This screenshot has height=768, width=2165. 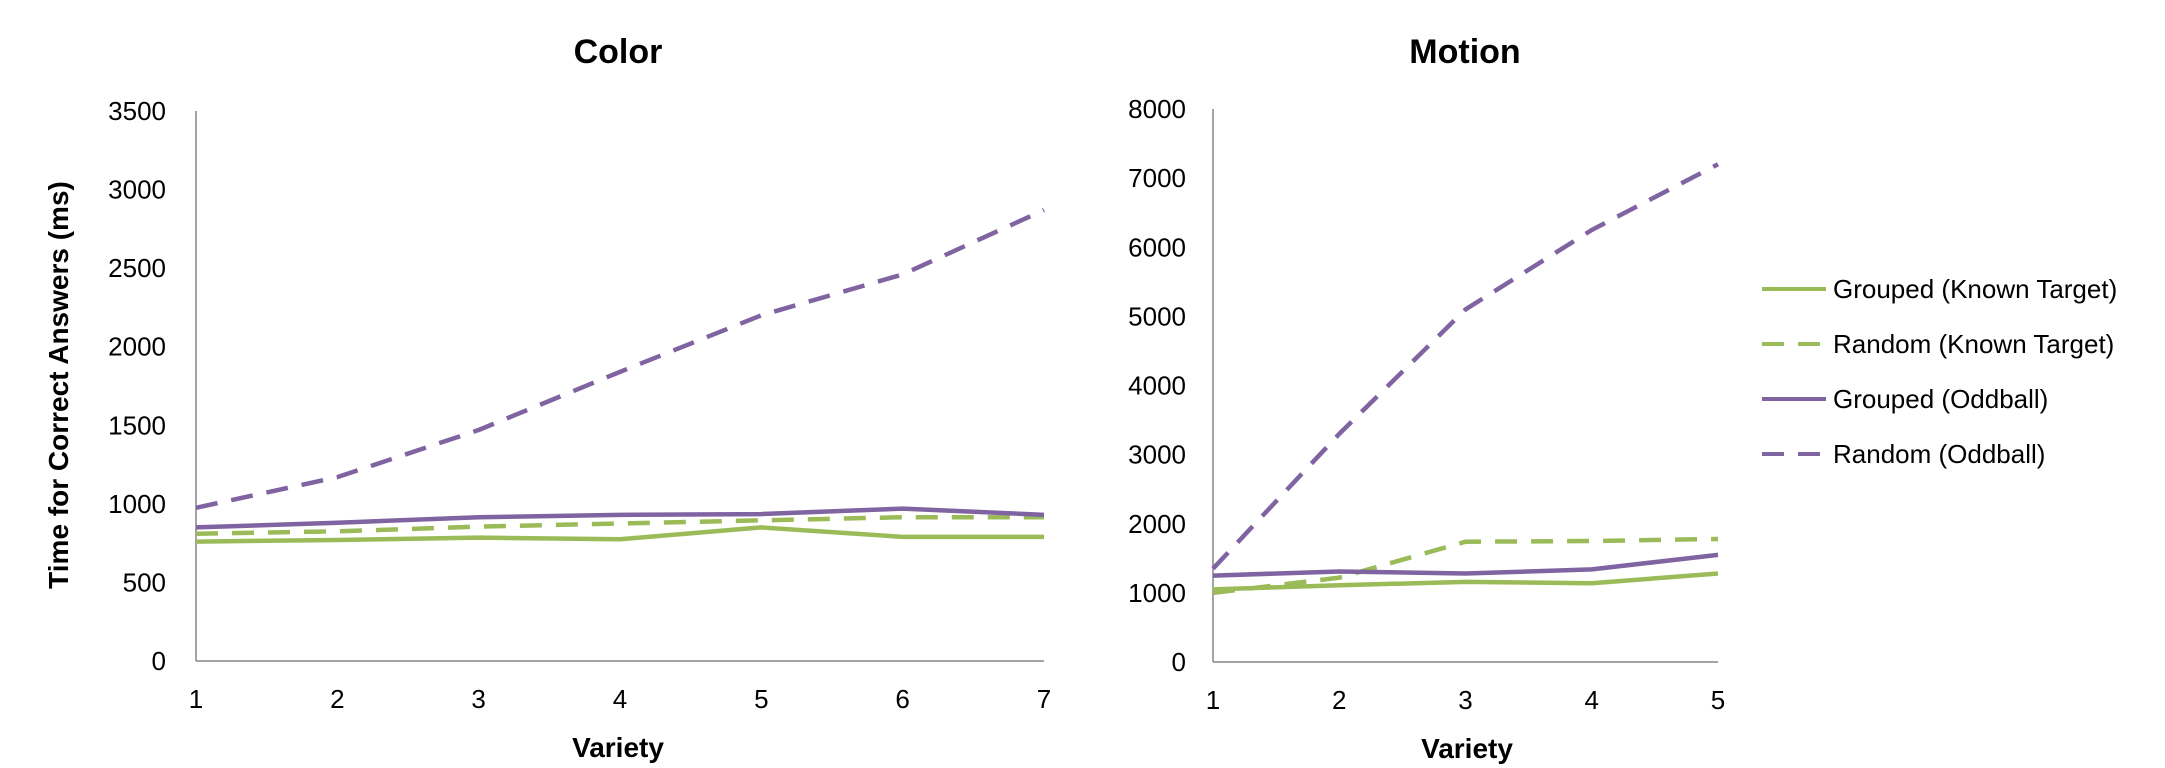 What do you see at coordinates (1465, 366) in the screenshot?
I see `series-line-random-oddball` at bounding box center [1465, 366].